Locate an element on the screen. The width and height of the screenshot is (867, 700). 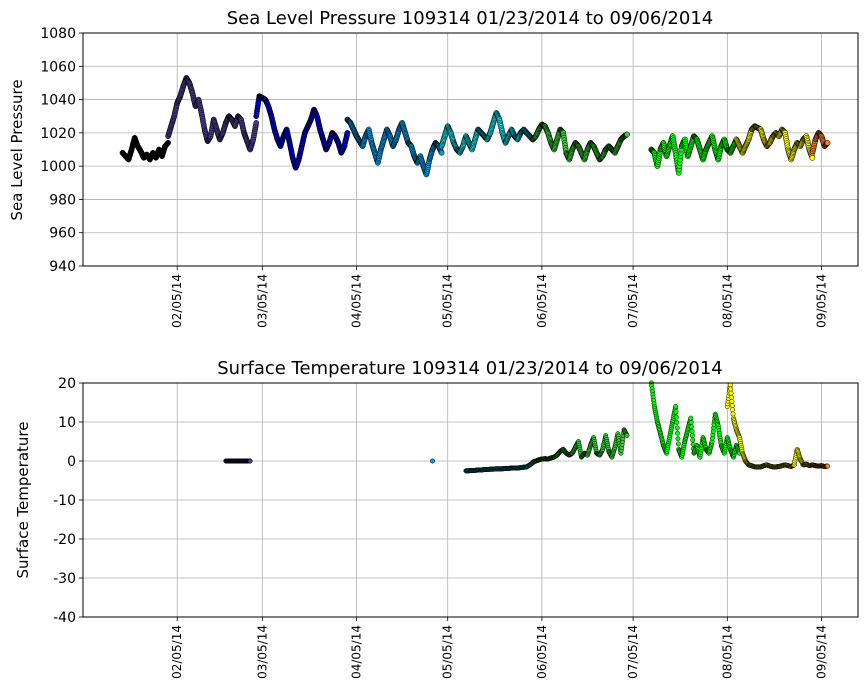
y-tick-label: 960 is located at coordinates (62, 234).